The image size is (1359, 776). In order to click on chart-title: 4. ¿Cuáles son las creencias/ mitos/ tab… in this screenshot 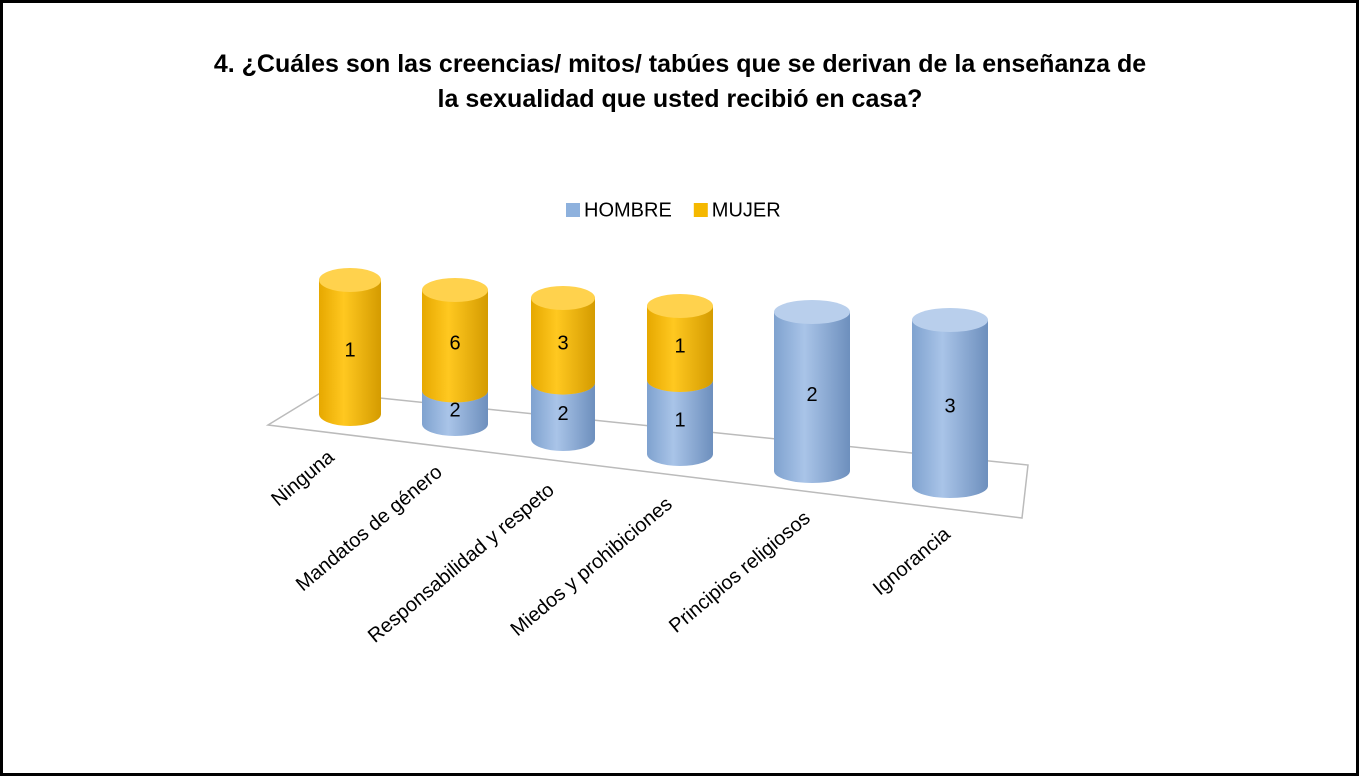, I will do `click(680, 81)`.